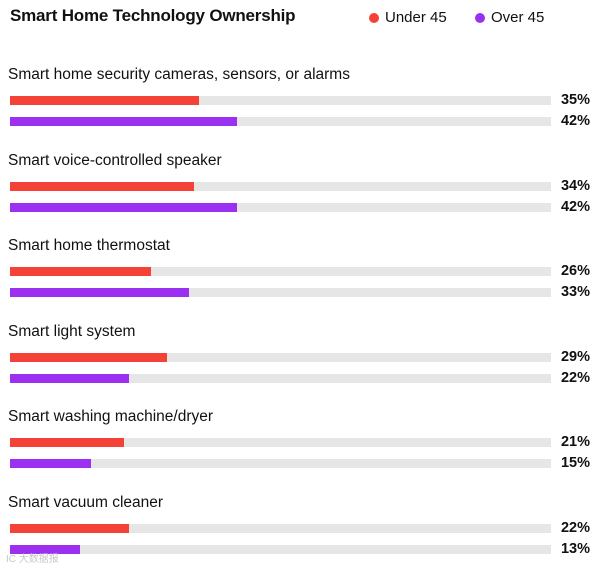 The width and height of the screenshot is (612, 574). I want to click on legend-item-under-45: Under 45, so click(408, 17).